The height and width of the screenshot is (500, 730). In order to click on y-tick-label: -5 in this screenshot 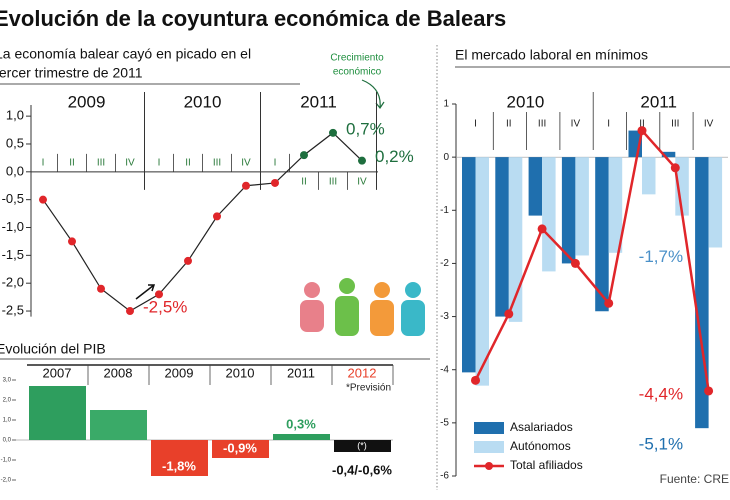, I will do `click(444, 422)`.